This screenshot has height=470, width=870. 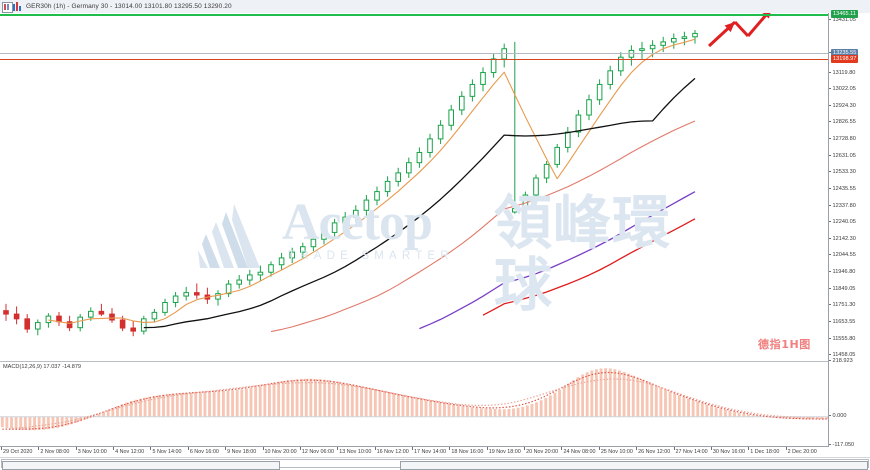 I want to click on price-axis-rail, so click(x=828, y=229).